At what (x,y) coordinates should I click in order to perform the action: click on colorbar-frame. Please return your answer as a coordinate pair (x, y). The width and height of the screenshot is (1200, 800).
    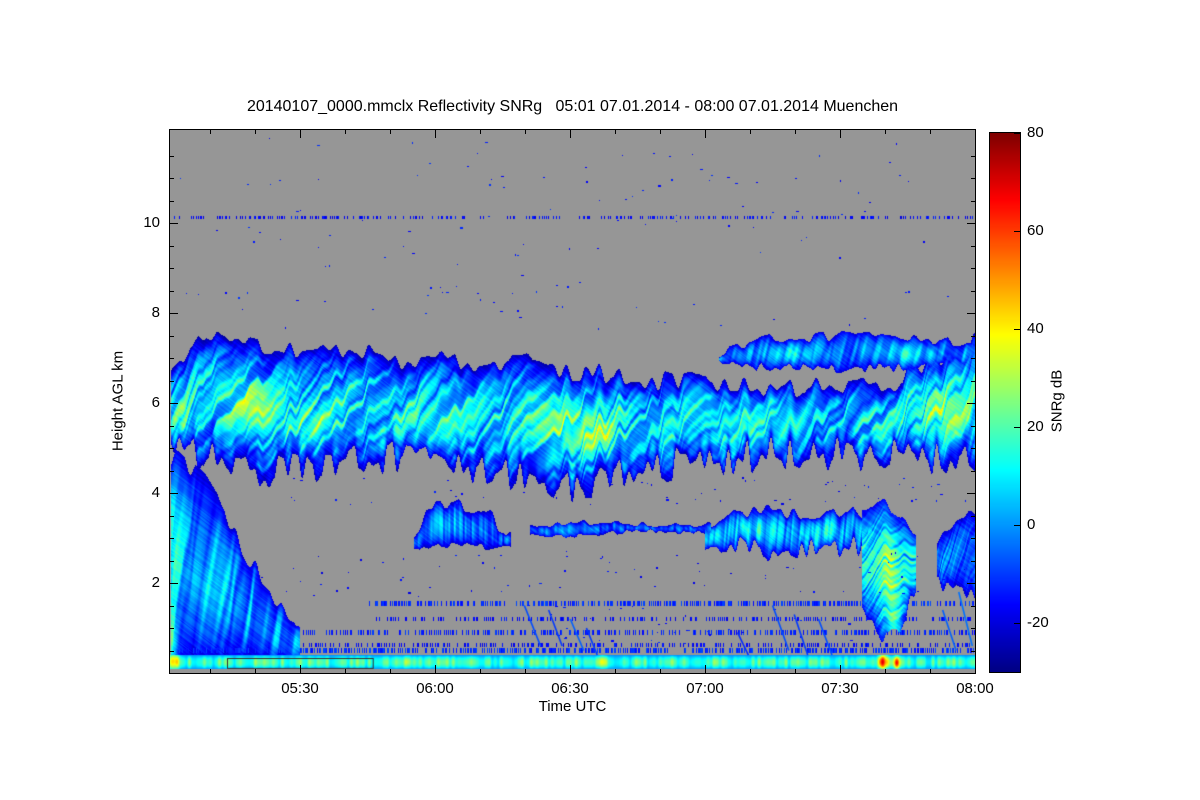
    Looking at the image, I should click on (1005, 402).